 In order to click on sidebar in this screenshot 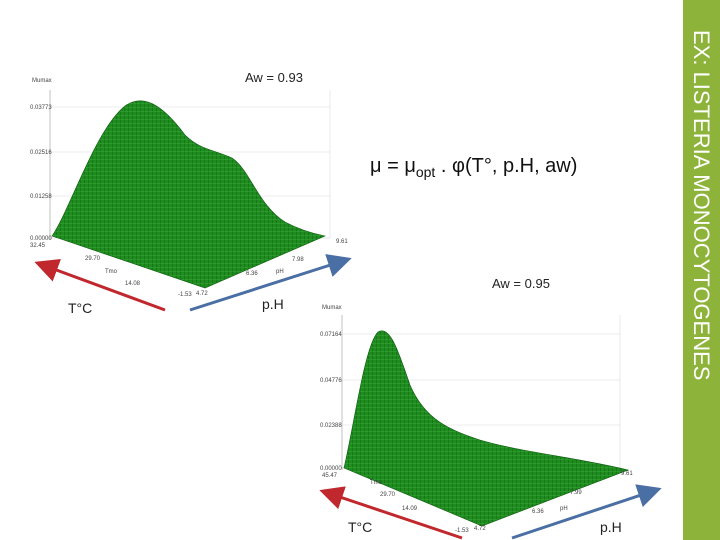, I will do `click(701, 270)`.